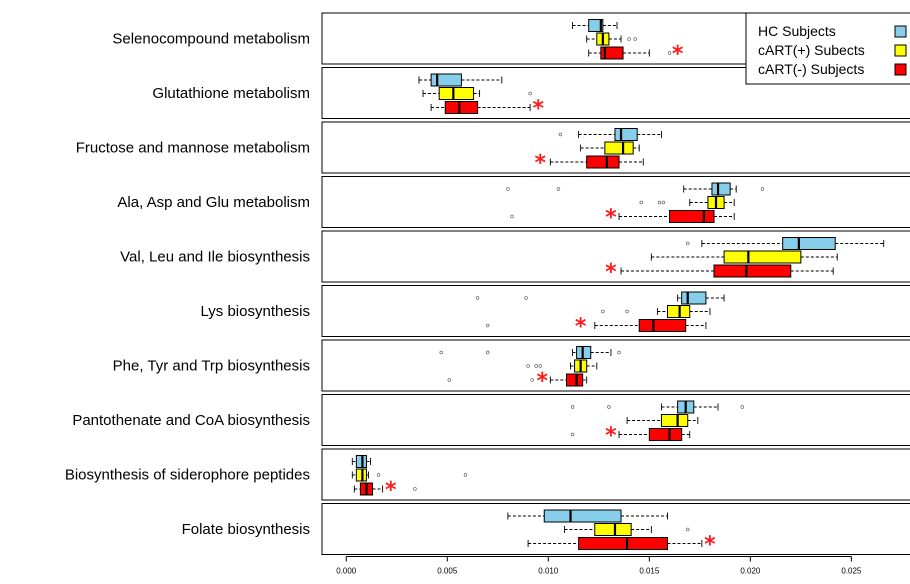 The image size is (910, 584). I want to click on x-tick-label: 0.000, so click(346, 571).